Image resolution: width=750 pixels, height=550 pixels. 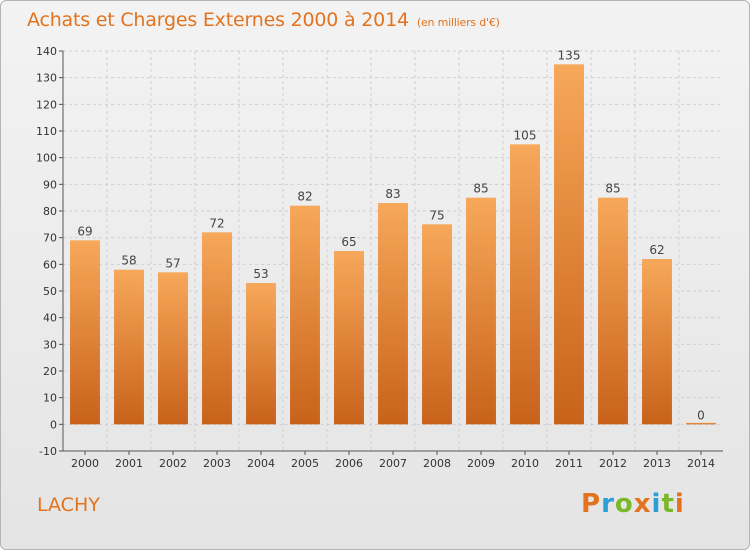 What do you see at coordinates (392, 194) in the screenshot?
I see `value-label-2007: 83` at bounding box center [392, 194].